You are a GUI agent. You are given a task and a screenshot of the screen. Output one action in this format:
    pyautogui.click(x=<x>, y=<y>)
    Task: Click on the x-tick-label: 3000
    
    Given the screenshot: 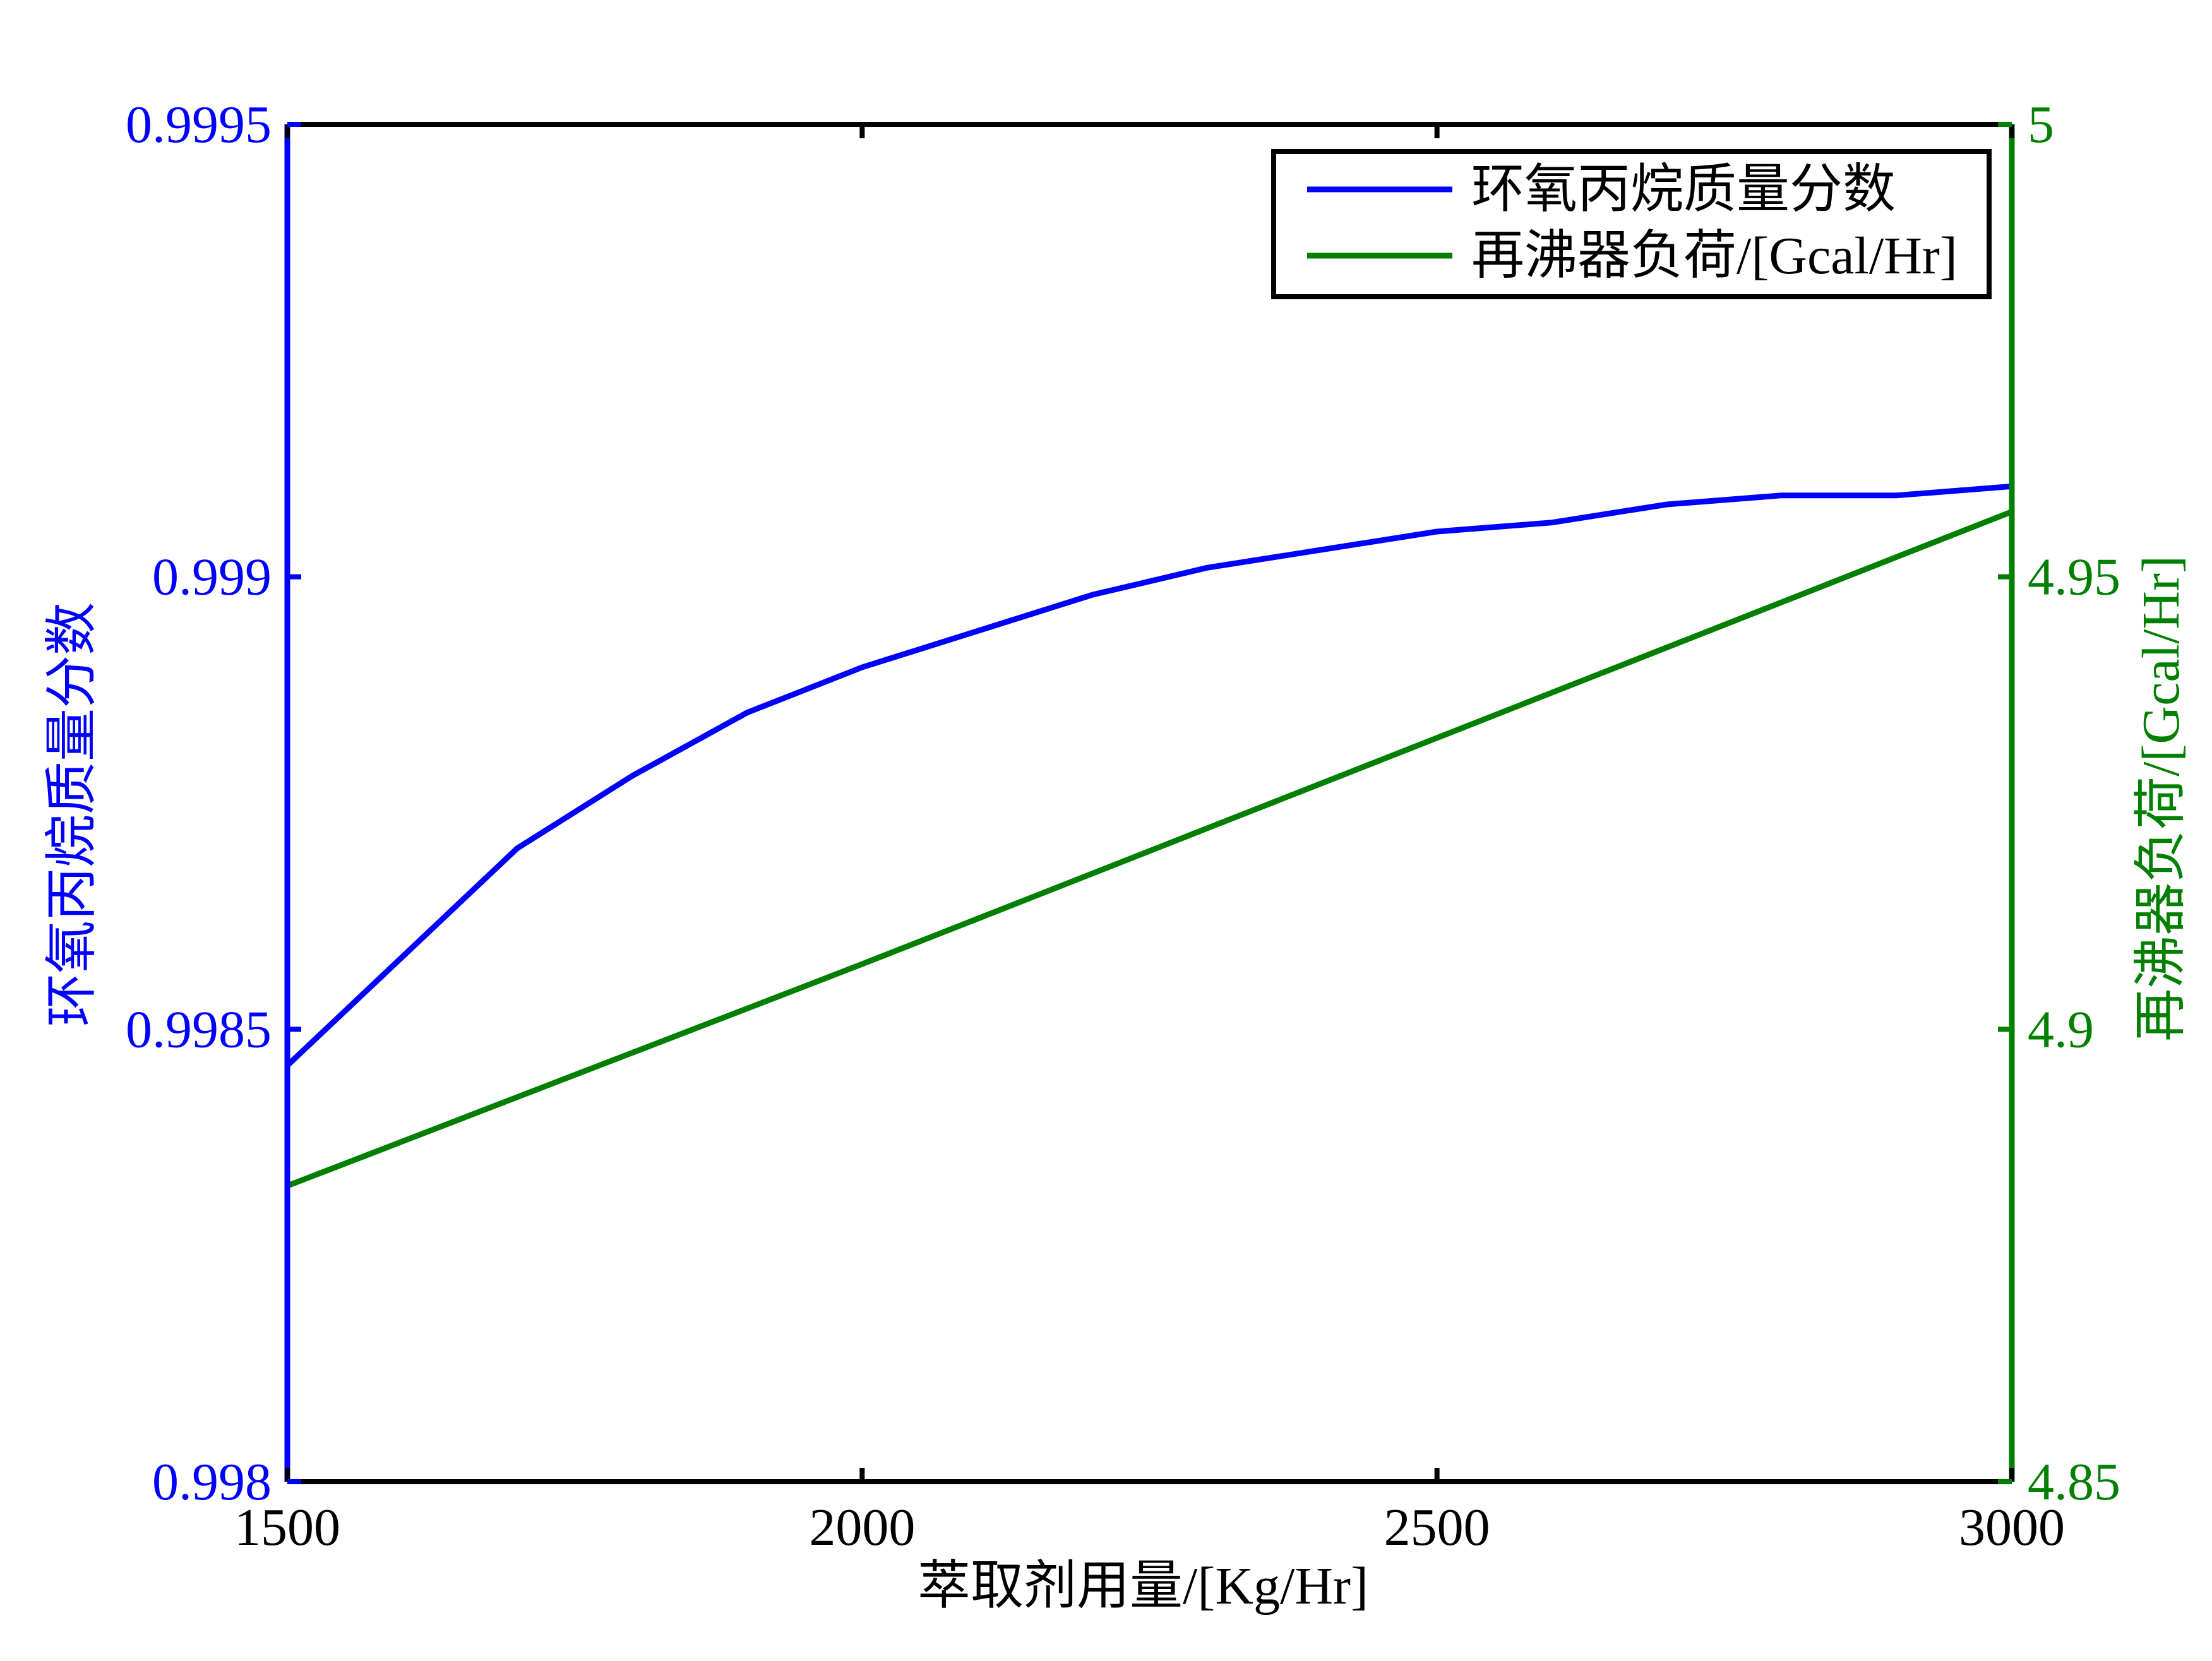 What is the action you would take?
    pyautogui.click(x=2012, y=1528)
    